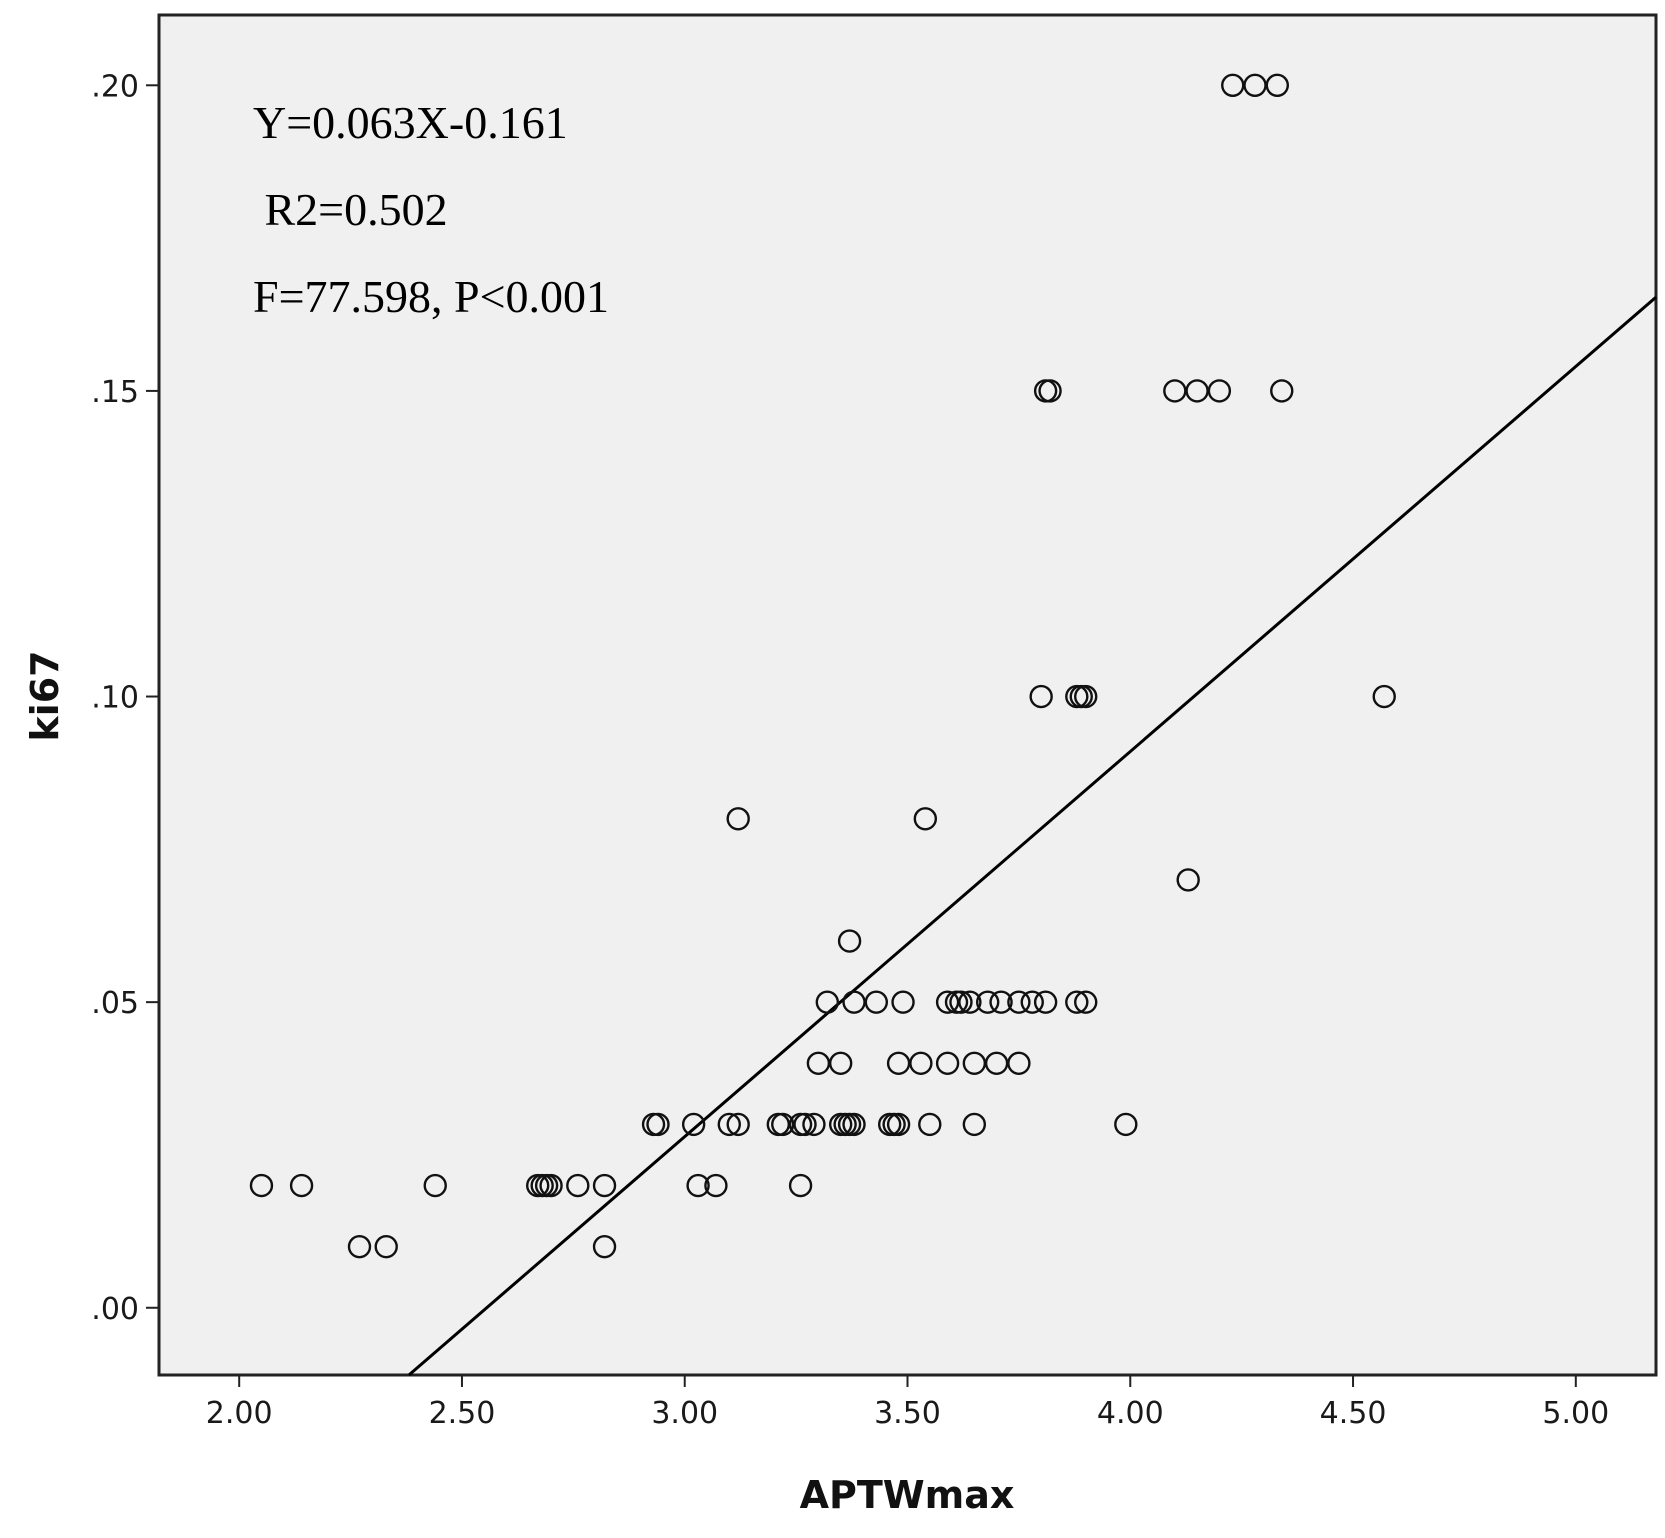  I want to click on x-tick-label: 2.50, so click(462, 1413).